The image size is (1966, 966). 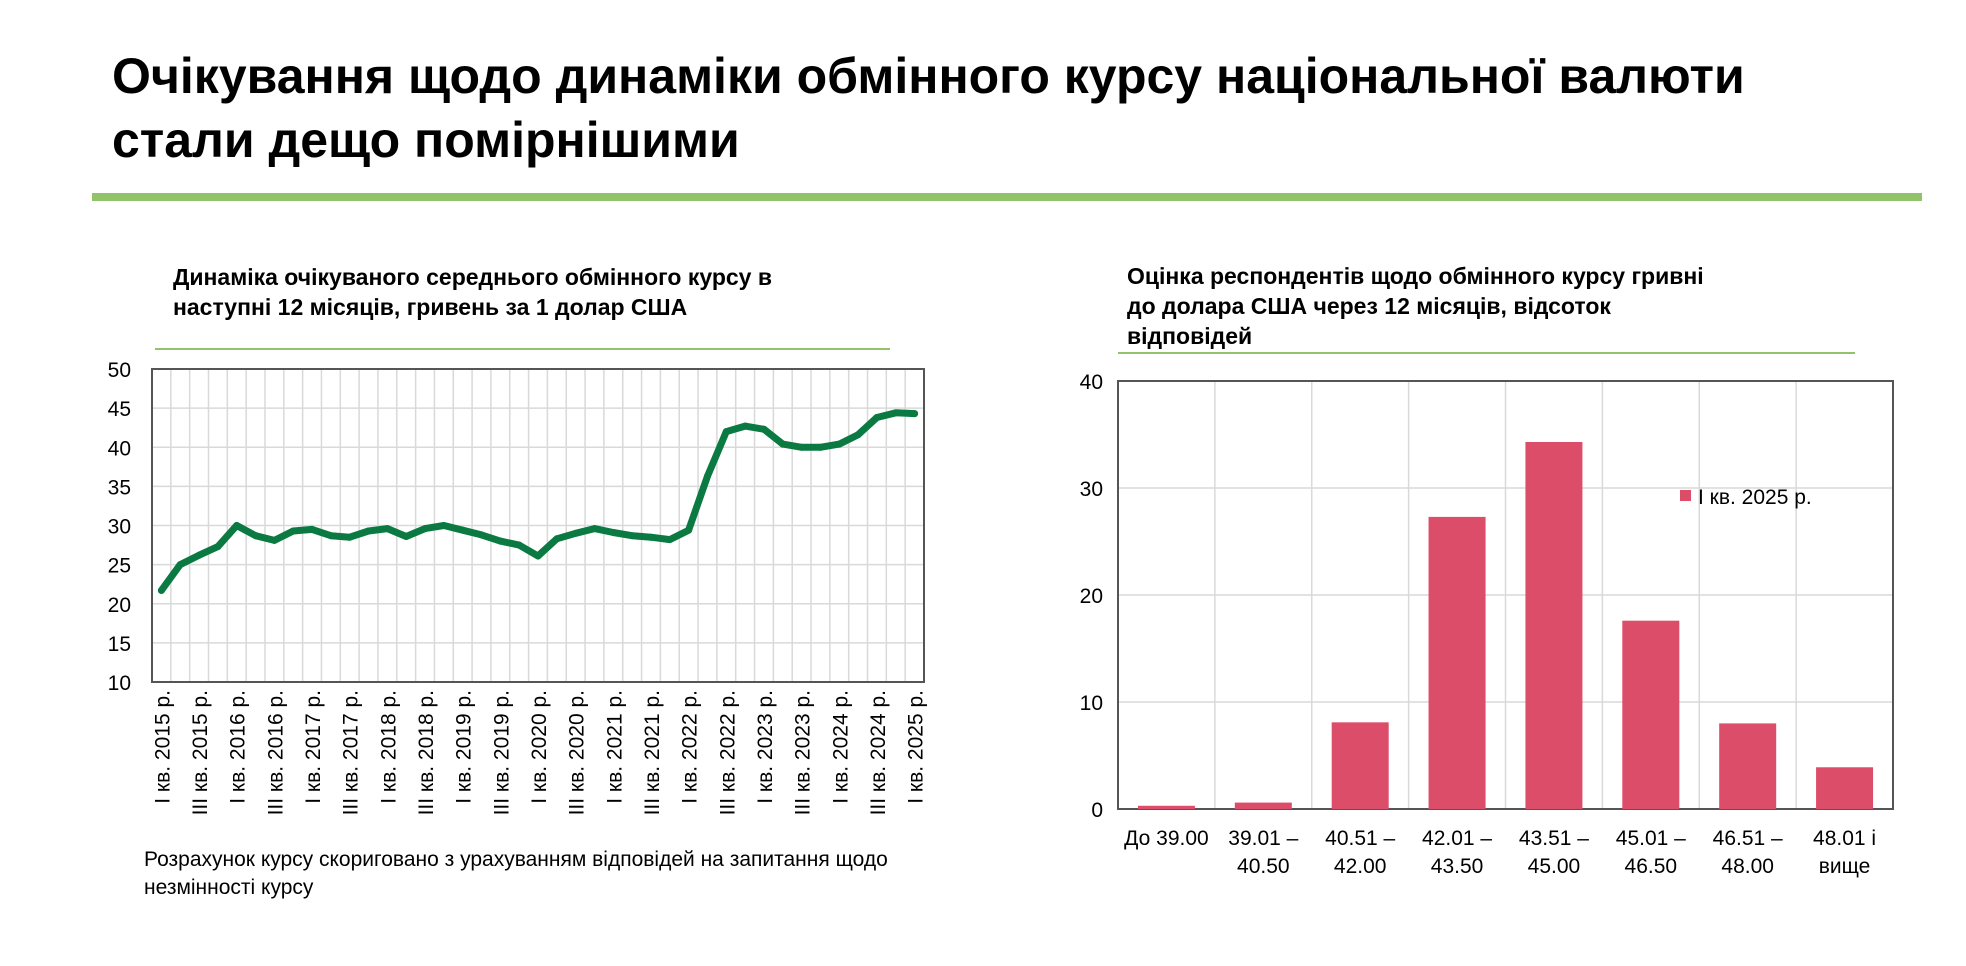 What do you see at coordinates (1263, 838) in the screenshot?
I see `bar-chart-x-tick-label: 39.01 –` at bounding box center [1263, 838].